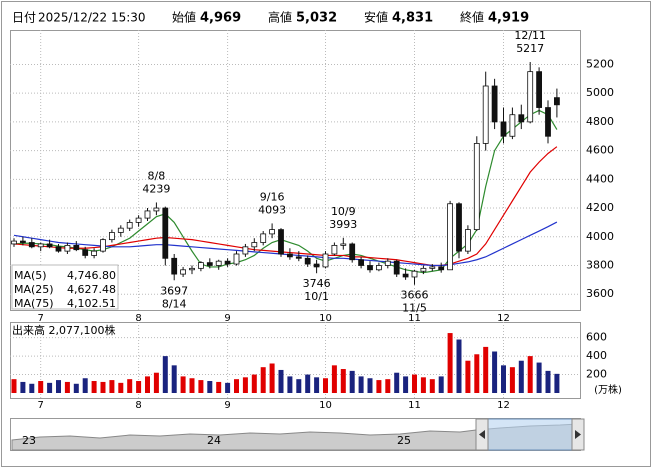  Describe the element at coordinates (29, 440) in the screenshot. I see `navigator-label: 23` at that location.